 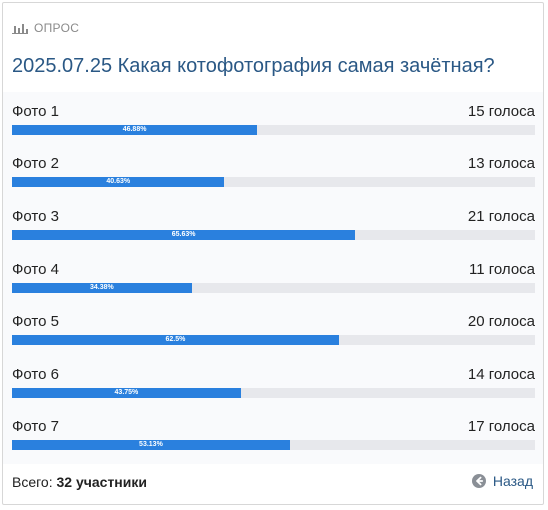 What do you see at coordinates (35, 321) in the screenshot?
I see `option-label: Фото 5` at bounding box center [35, 321].